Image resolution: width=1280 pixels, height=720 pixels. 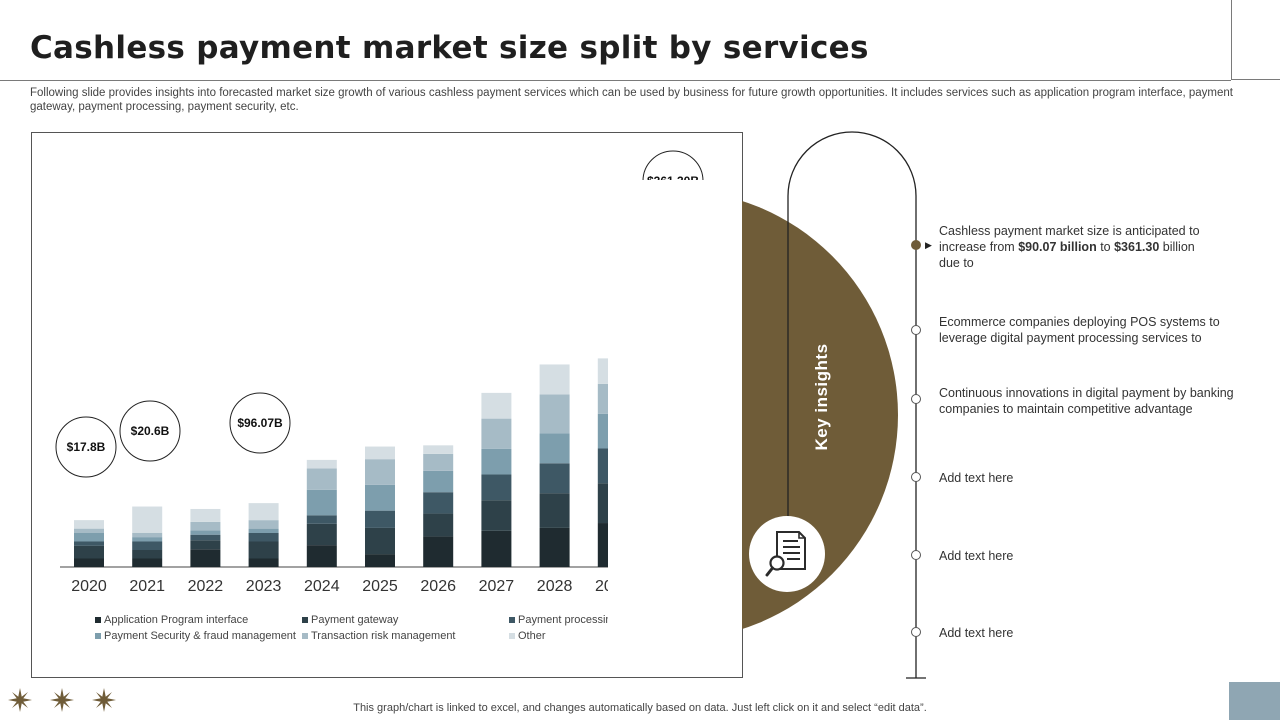 I want to click on x-tick-label: 2020, so click(x=89, y=586).